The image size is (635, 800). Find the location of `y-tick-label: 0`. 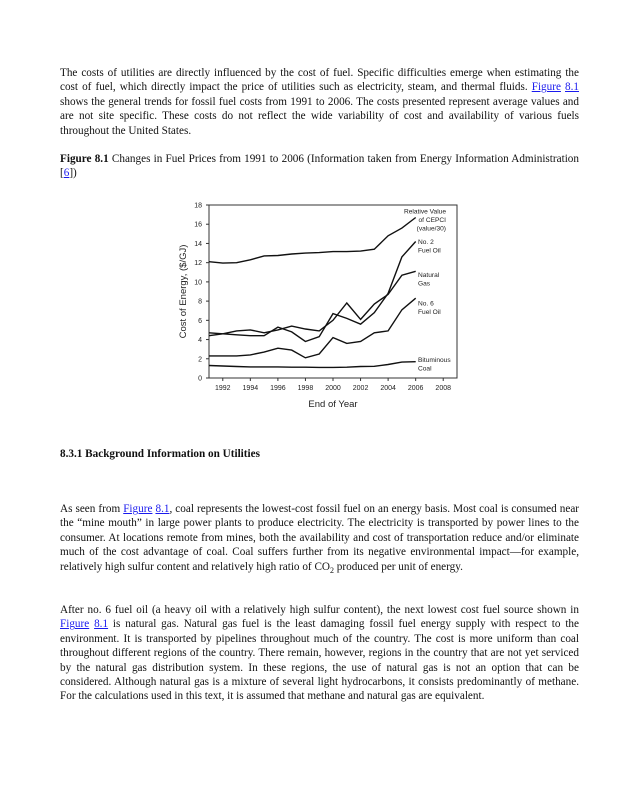

y-tick-label: 0 is located at coordinates (200, 379).